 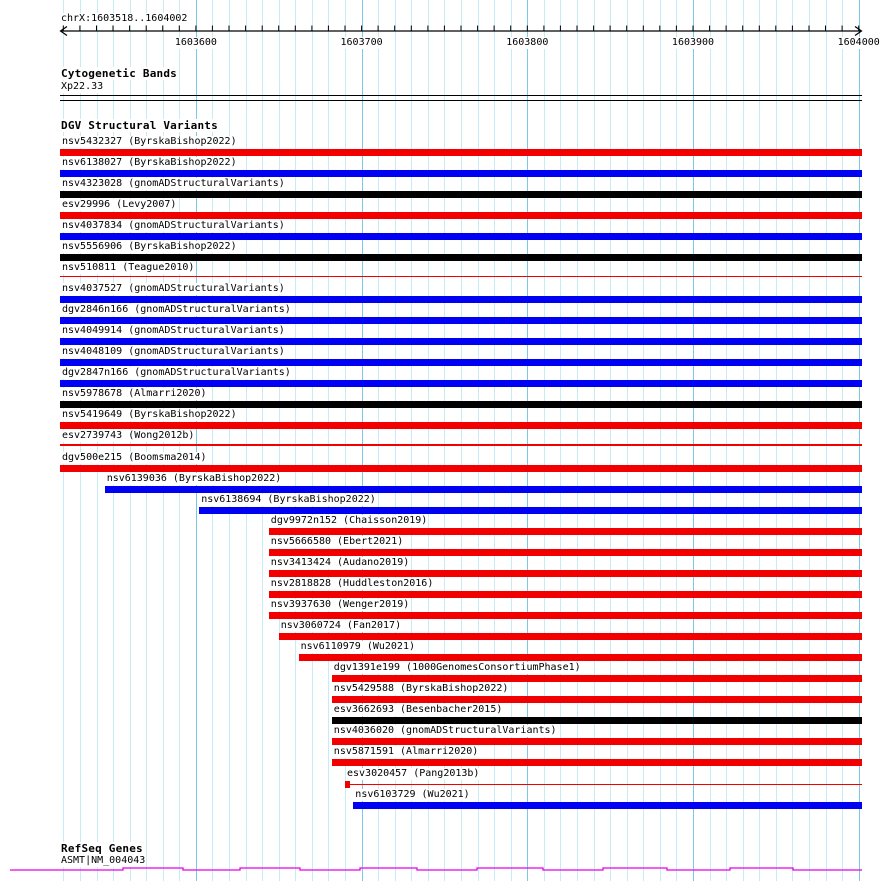 I want to click on gene-label: ASMT|NM_004043, so click(x=103, y=861).